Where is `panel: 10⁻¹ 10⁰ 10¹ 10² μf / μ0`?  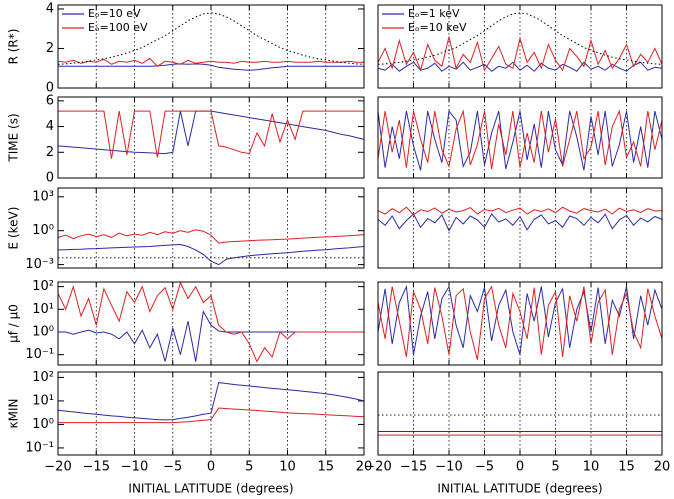 panel: 10⁻¹ 10⁰ 10¹ 10² μf / μ0 is located at coordinates (186, 322).